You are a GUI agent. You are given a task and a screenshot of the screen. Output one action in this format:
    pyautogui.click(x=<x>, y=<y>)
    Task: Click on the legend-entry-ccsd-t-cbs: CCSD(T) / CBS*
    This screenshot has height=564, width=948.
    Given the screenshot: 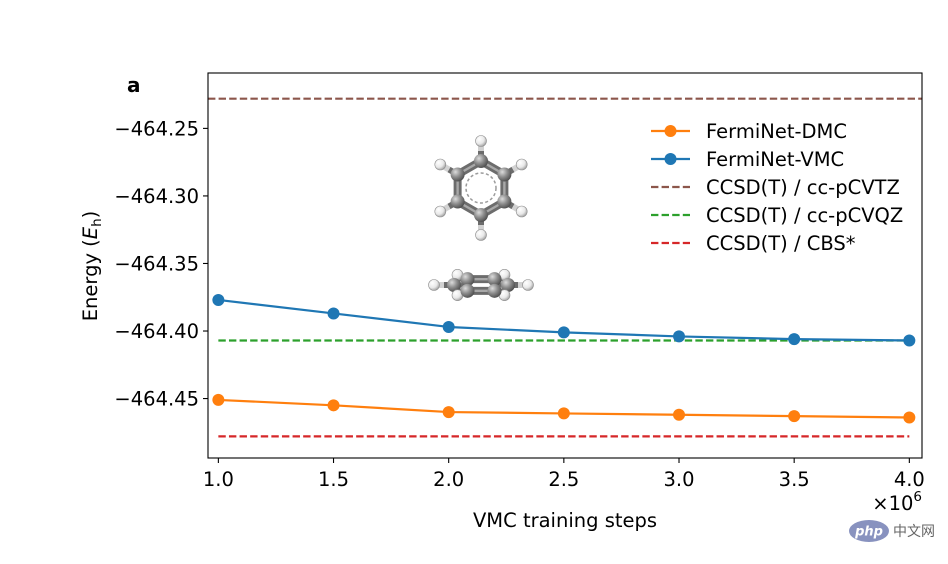 What is the action you would take?
    pyautogui.click(x=753, y=243)
    